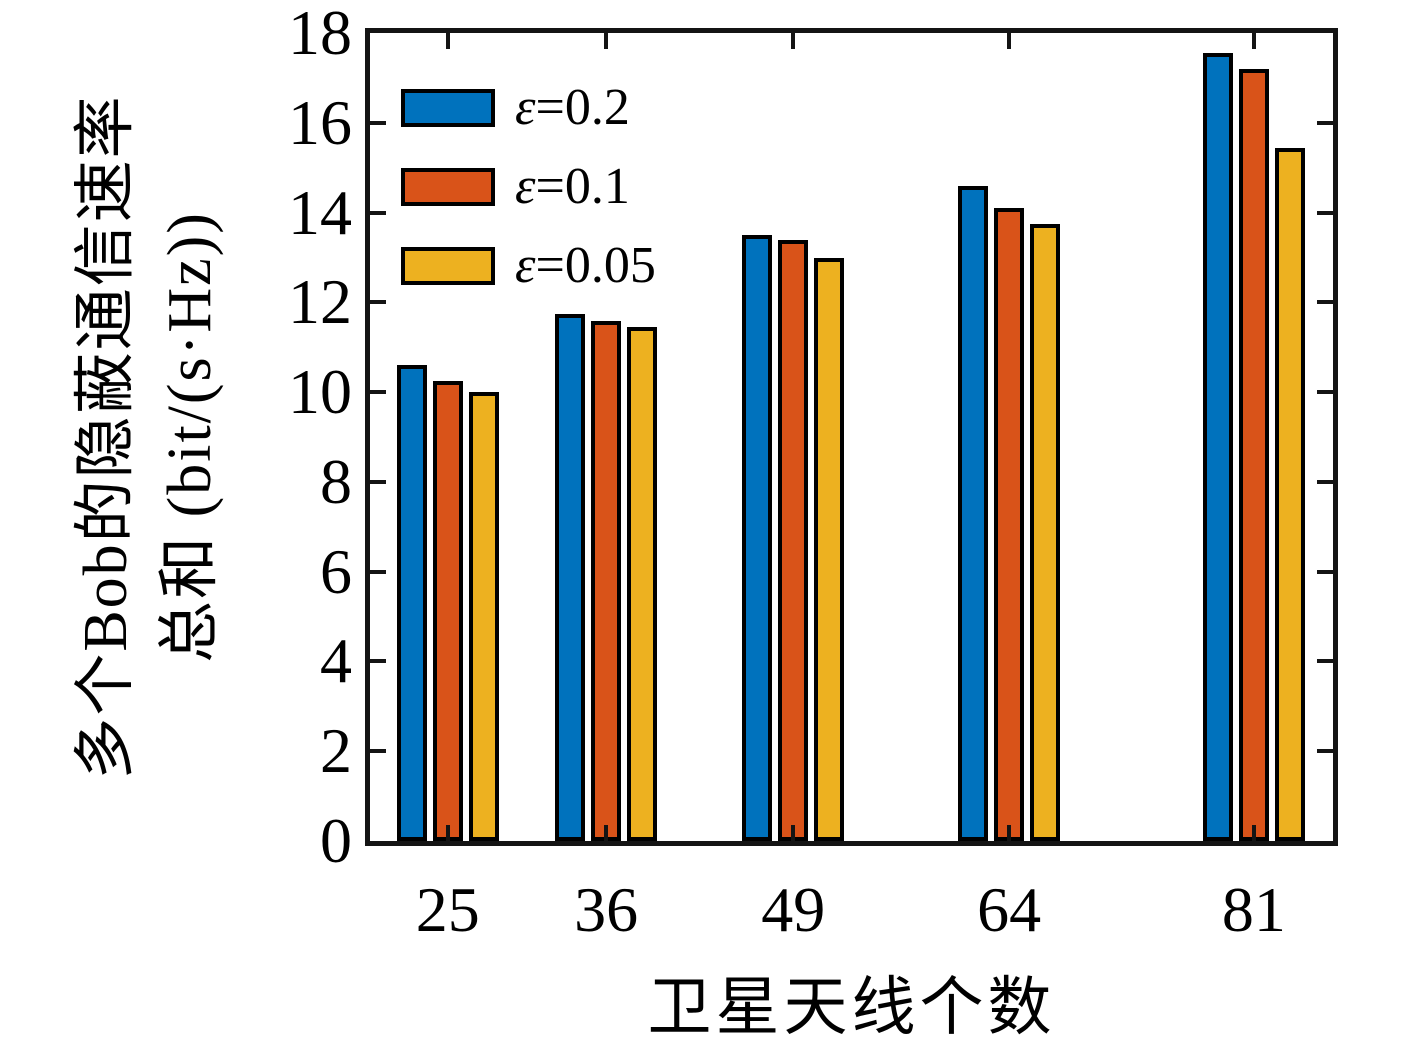 This screenshot has width=1417, height=1054. What do you see at coordinates (483, 616) in the screenshot?
I see `bar-ε=0.05-x25` at bounding box center [483, 616].